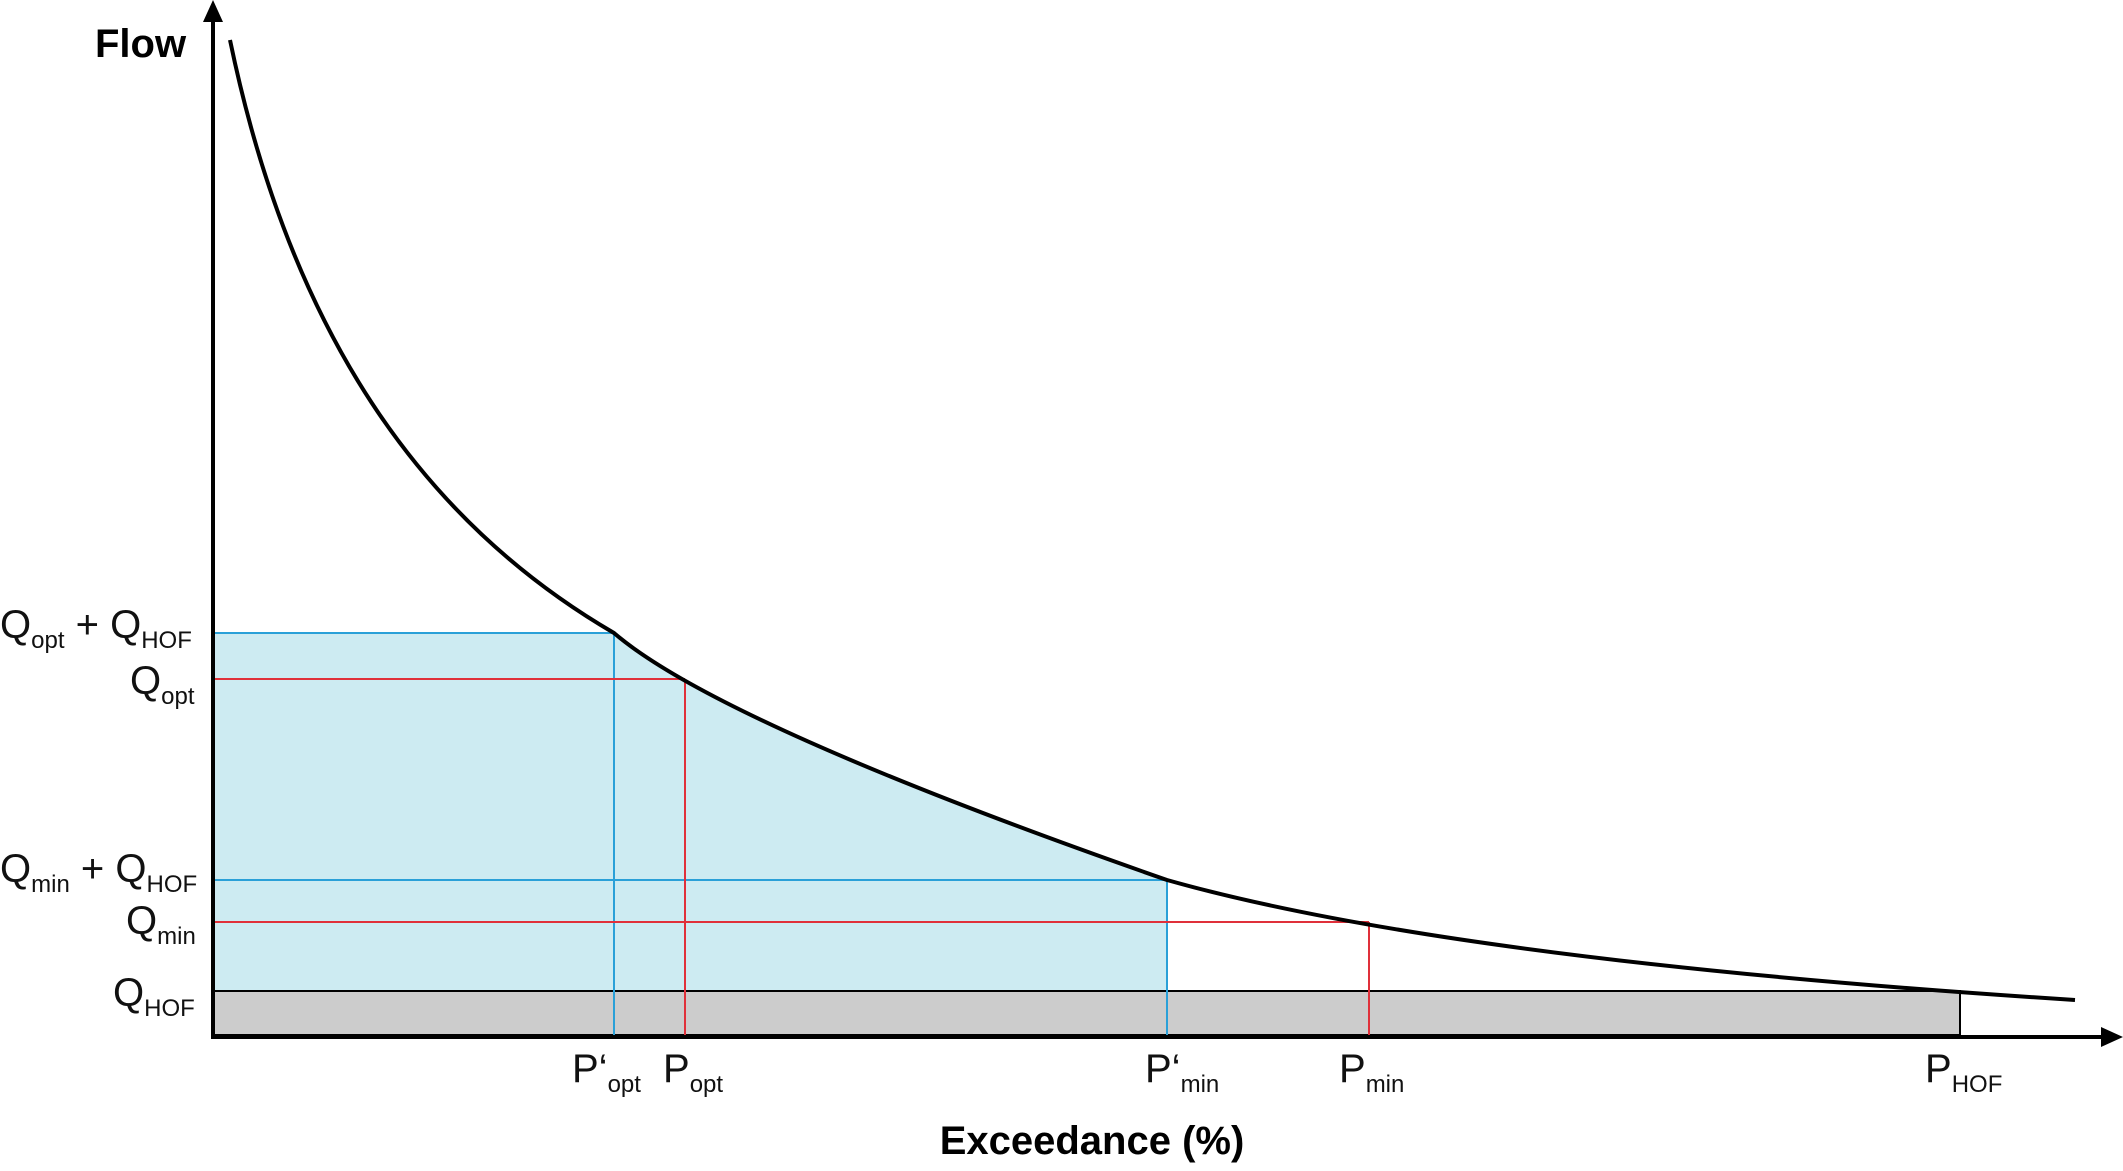 This screenshot has height=1171, width=2123. What do you see at coordinates (690, 812) in the screenshot?
I see `blue-shaded-area` at bounding box center [690, 812].